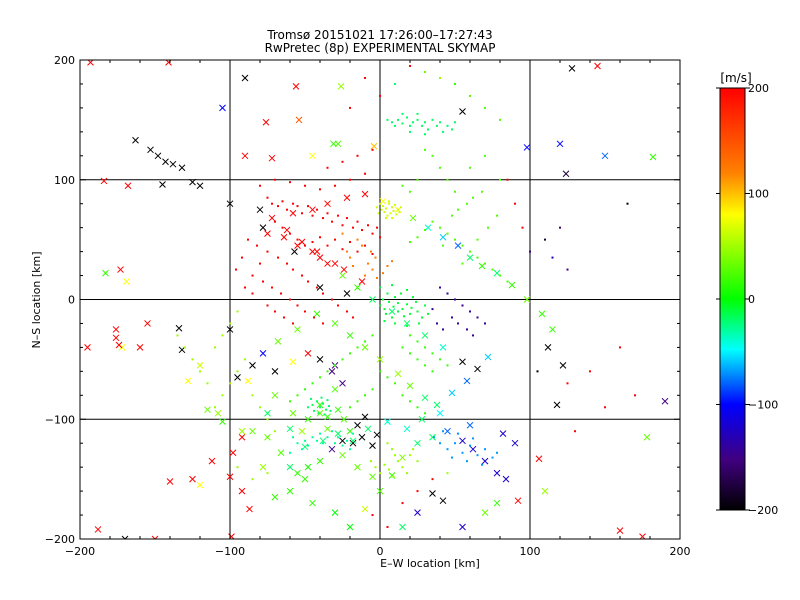  I want to click on x-tick-label: 200, so click(680, 551).